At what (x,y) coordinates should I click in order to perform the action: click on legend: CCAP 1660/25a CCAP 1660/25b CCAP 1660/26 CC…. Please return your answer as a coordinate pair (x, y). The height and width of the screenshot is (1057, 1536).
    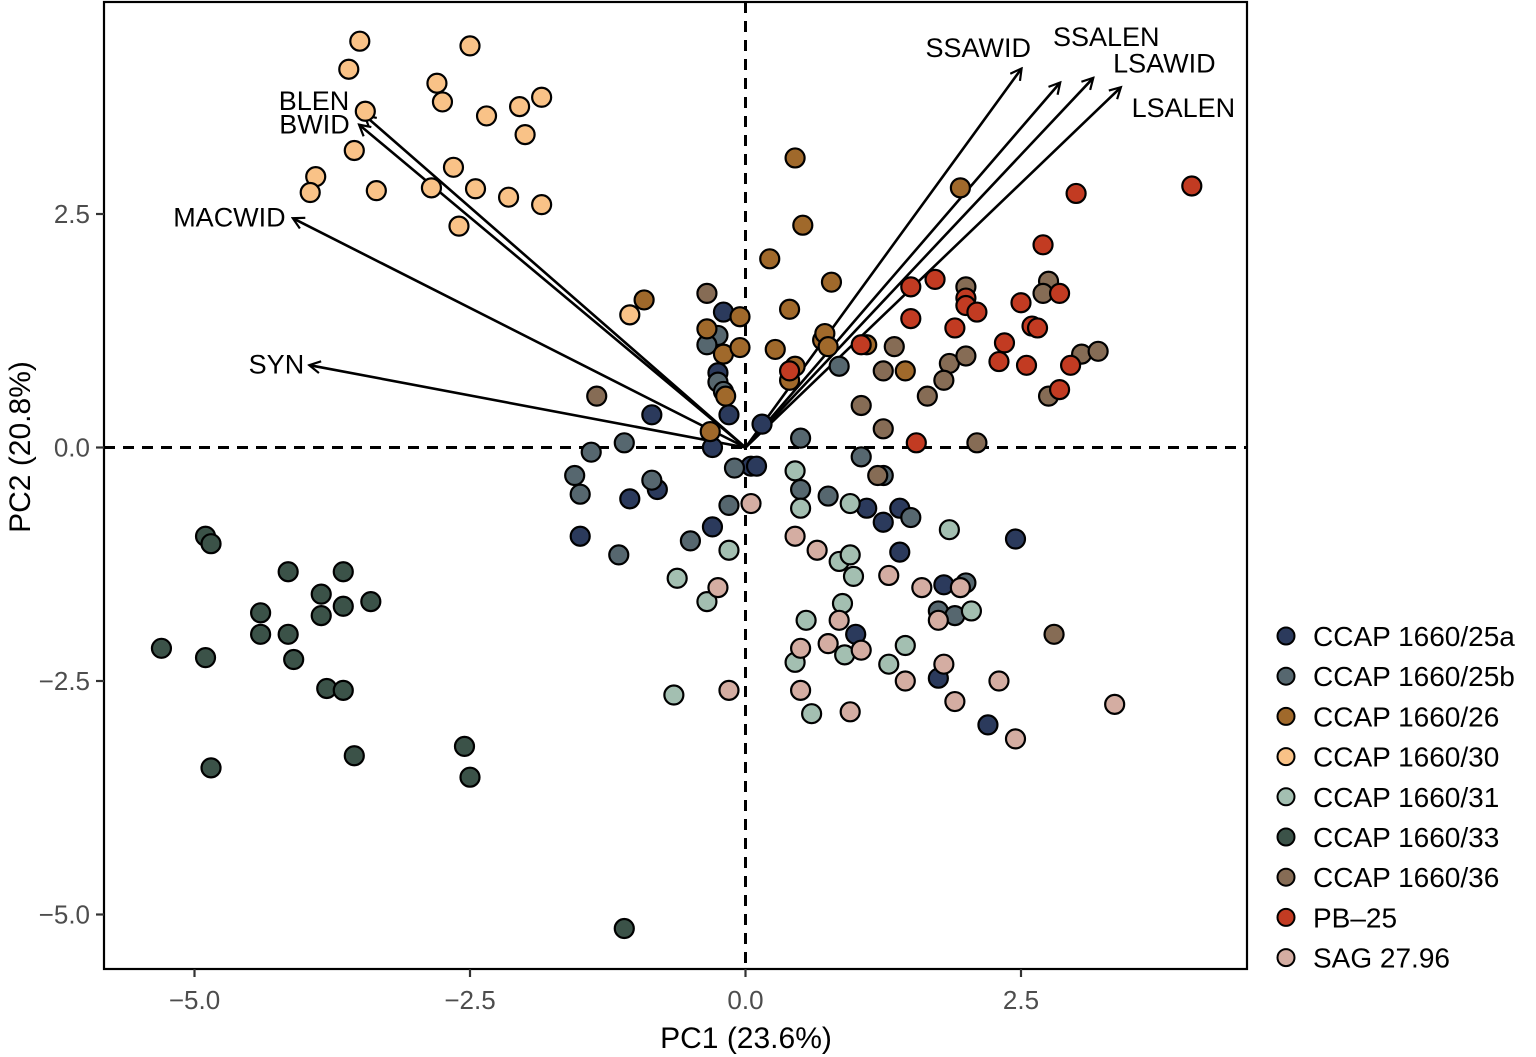
    Looking at the image, I should click on (1395, 797).